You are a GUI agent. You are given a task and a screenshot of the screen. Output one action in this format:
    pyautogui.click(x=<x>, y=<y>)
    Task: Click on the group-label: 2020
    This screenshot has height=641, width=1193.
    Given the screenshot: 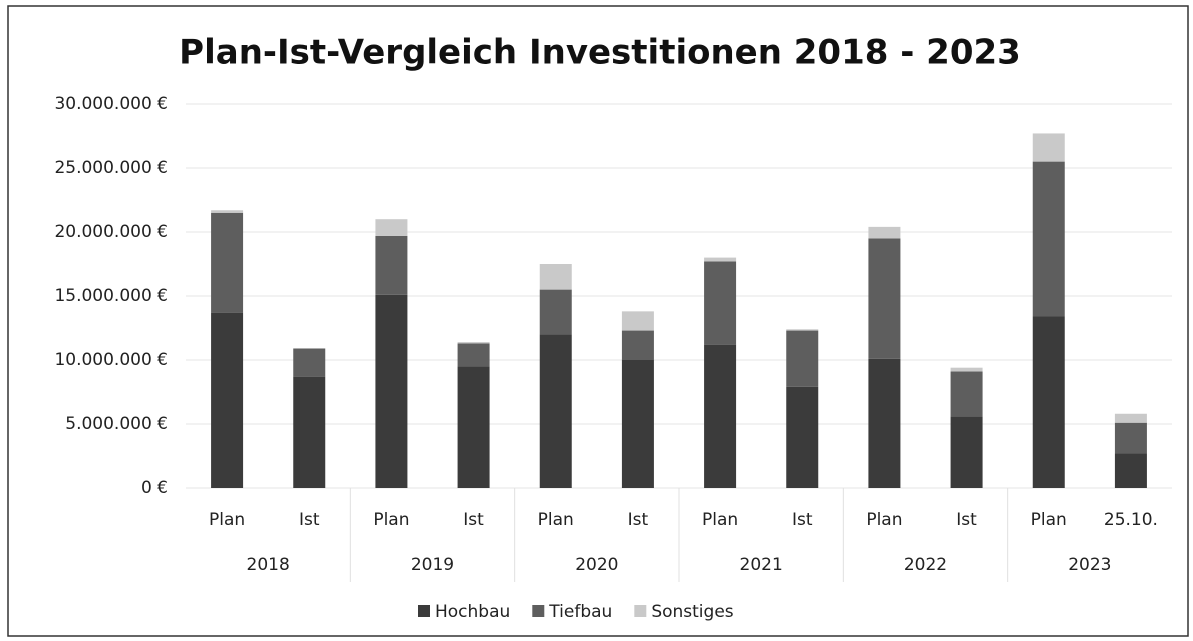 What is the action you would take?
    pyautogui.click(x=596, y=565)
    